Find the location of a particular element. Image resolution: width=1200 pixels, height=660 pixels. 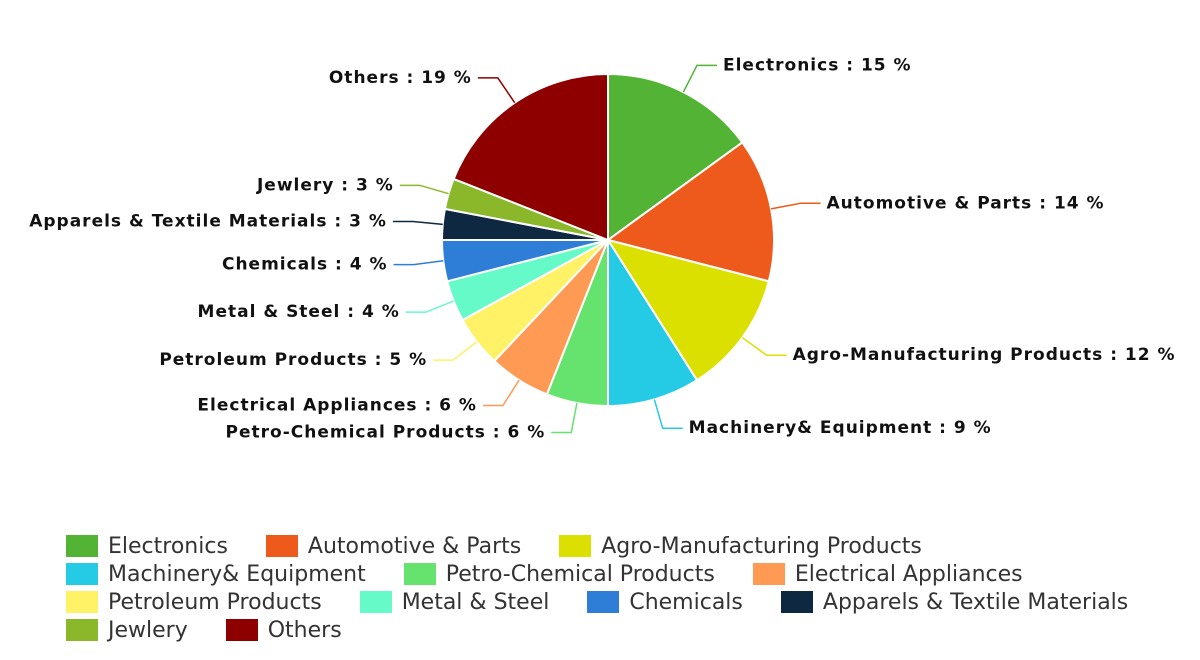

legend-item: Metal & Steel is located at coordinates (454, 602).